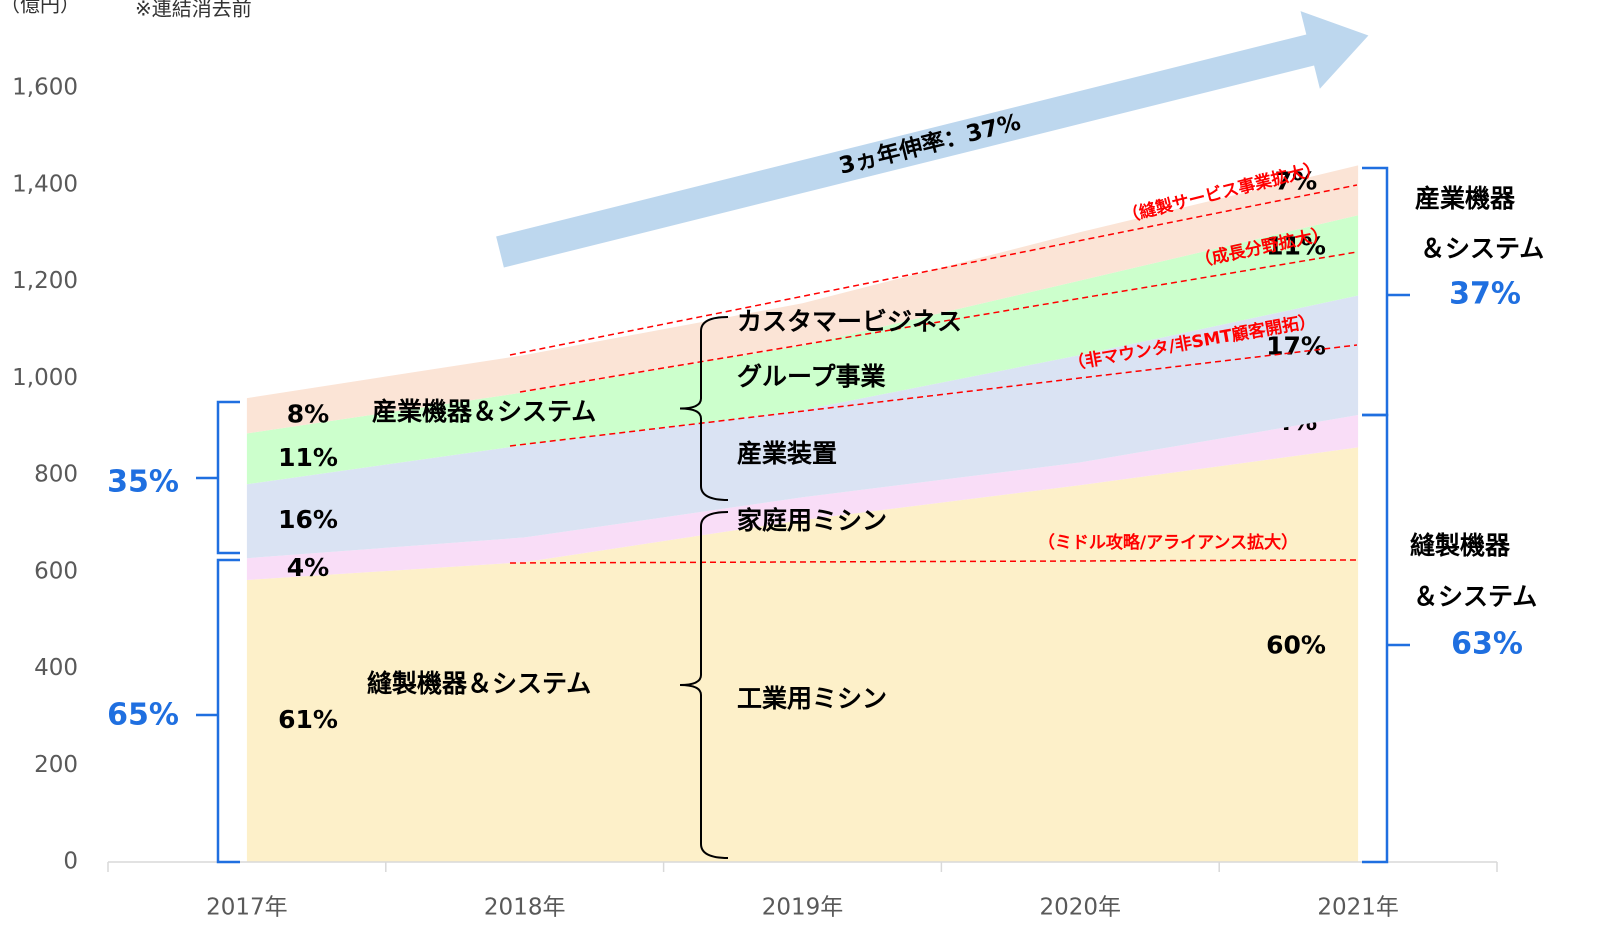  What do you see at coordinates (56, 668) in the screenshot?
I see `y-tick-label: 400` at bounding box center [56, 668].